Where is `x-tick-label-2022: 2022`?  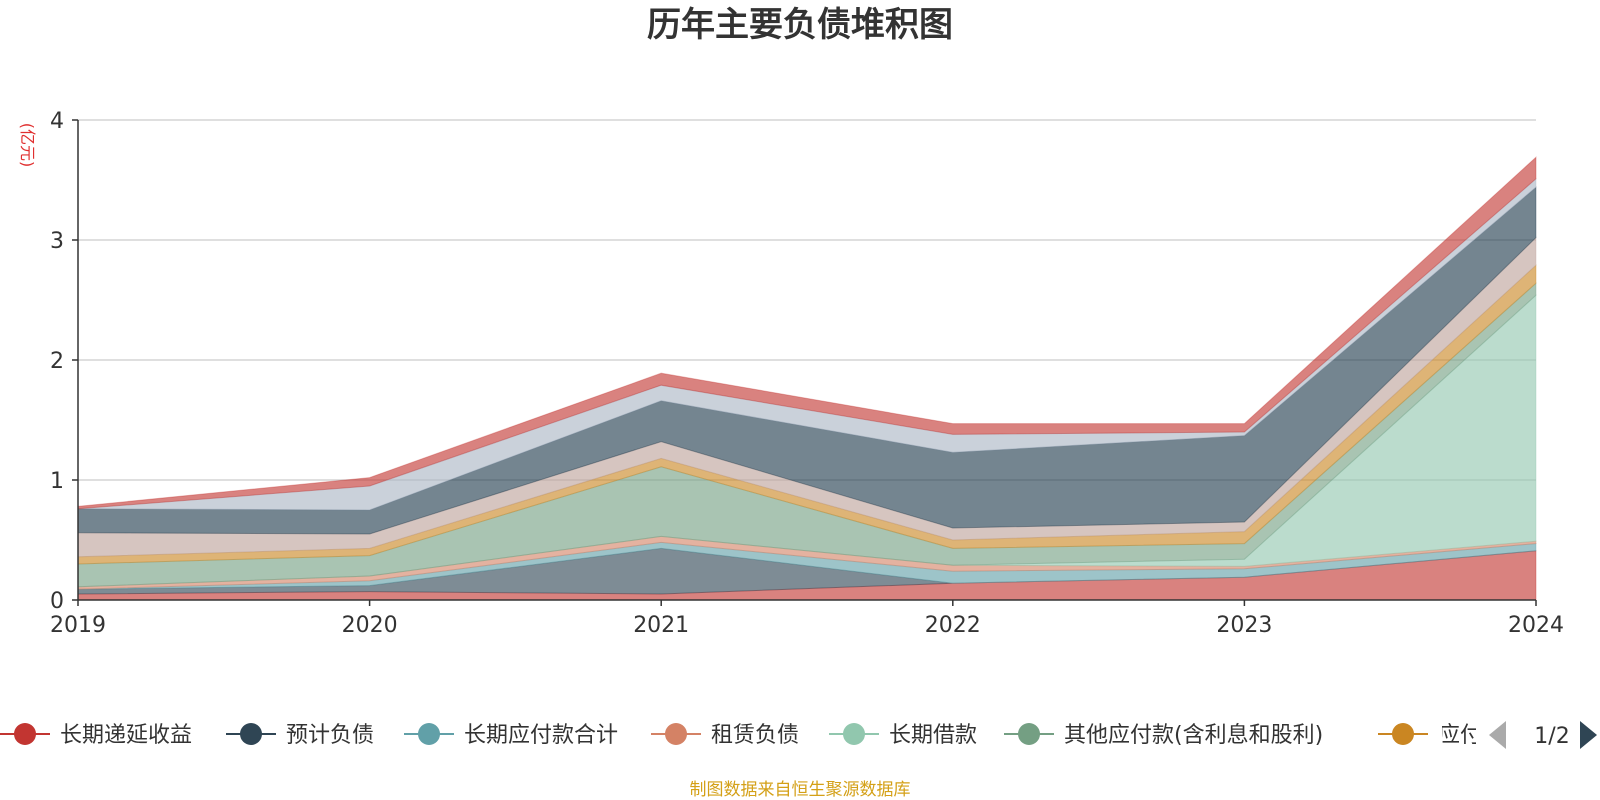 x-tick-label-2022: 2022 is located at coordinates (953, 625).